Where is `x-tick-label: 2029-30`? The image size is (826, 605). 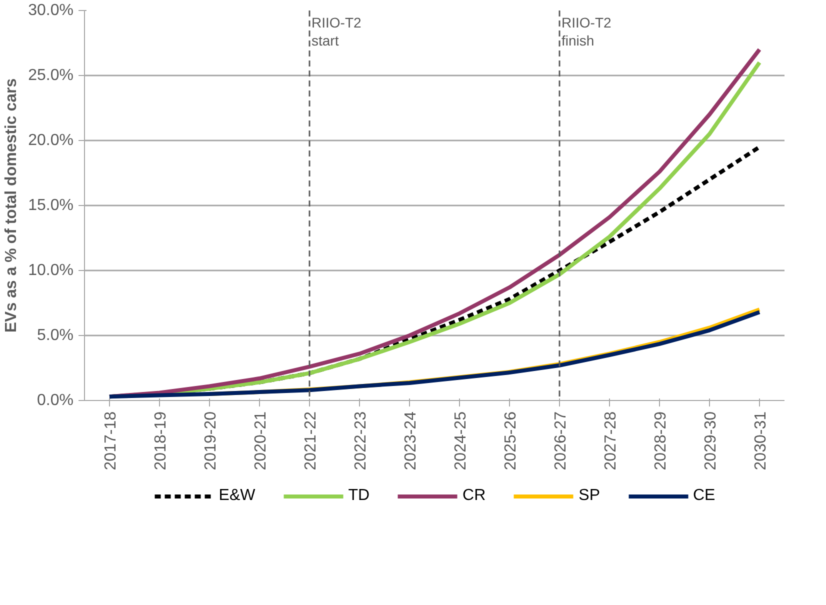 x-tick-label: 2029-30 is located at coordinates (711, 440).